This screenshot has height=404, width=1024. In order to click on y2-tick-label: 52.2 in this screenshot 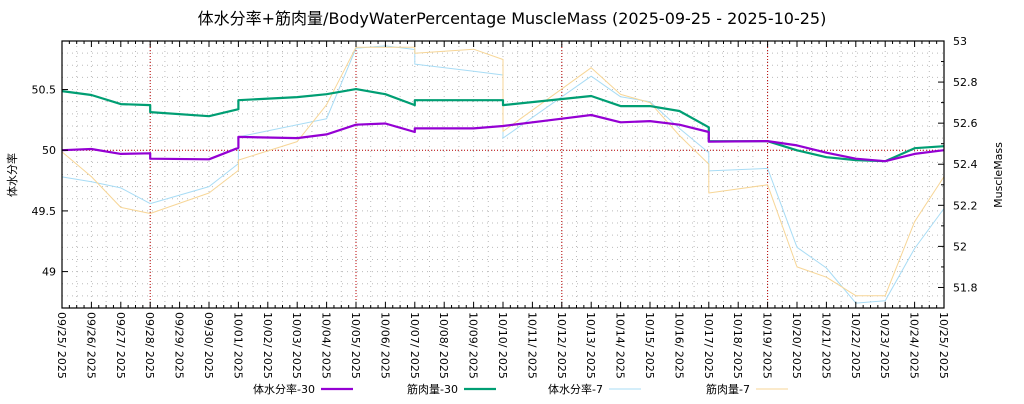, I will do `click(965, 205)`.